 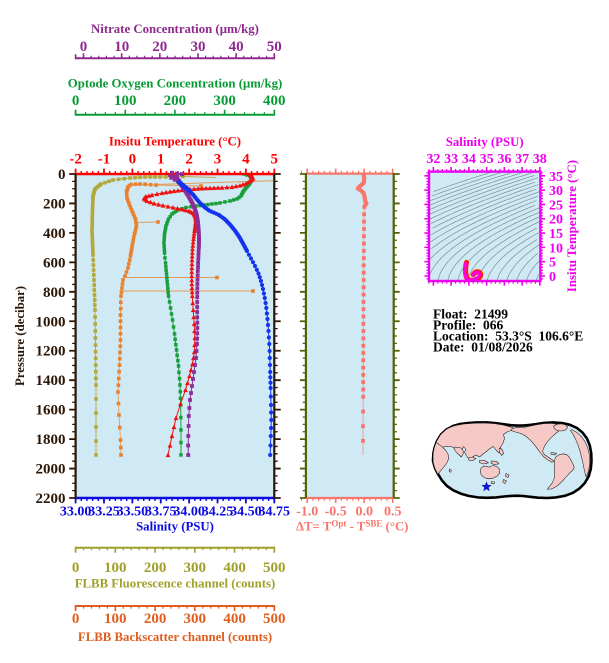 What do you see at coordinates (175, 637) in the screenshot?
I see `svg-text:FLBB Backscatter channel (coun: FLBB Backscatter channel (counts)` at bounding box center [175, 637].